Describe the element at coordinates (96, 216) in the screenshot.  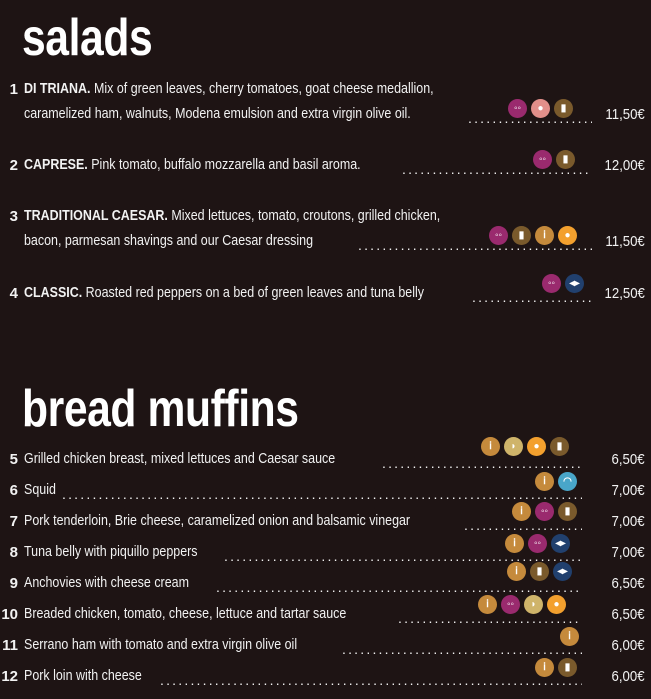
I see `item-name: TRADITIONAL CAESAR.` at that location.